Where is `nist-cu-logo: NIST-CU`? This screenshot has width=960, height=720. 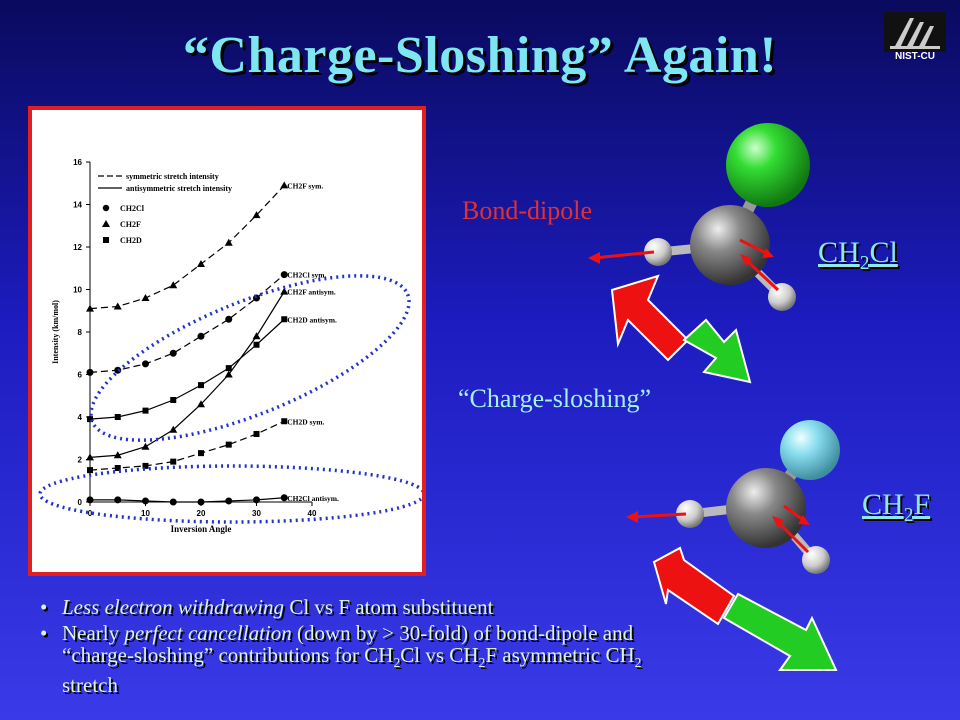
nist-cu-logo: NIST-CU is located at coordinates (915, 37).